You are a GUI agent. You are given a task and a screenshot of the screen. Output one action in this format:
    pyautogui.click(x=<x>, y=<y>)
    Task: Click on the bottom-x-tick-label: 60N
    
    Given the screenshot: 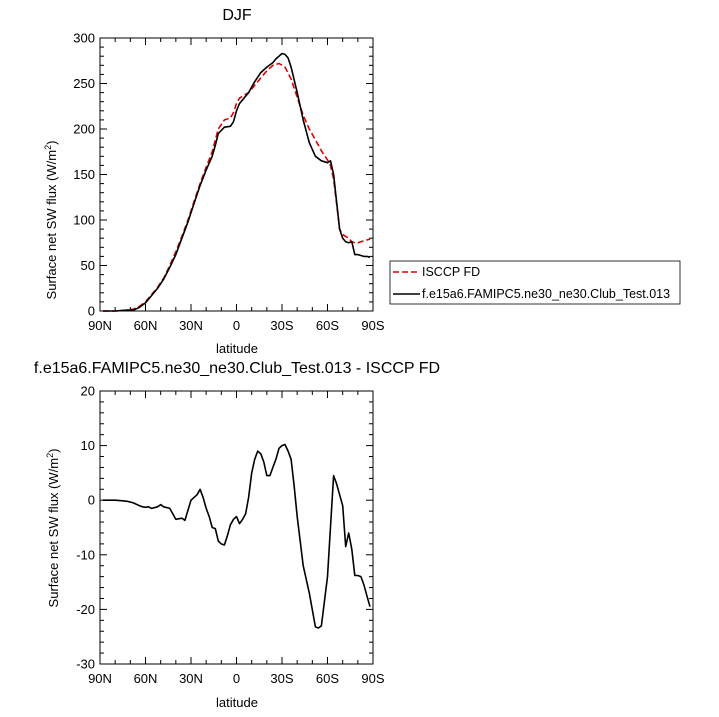 What is the action you would take?
    pyautogui.click(x=146, y=678)
    